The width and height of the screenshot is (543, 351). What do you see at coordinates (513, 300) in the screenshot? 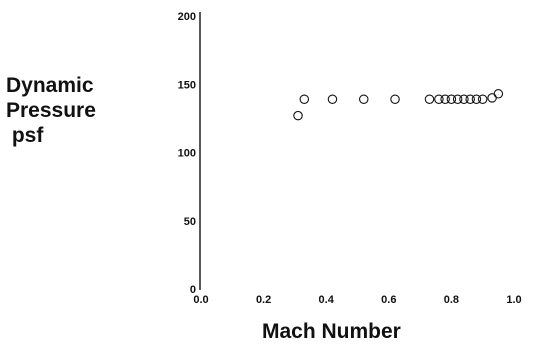
I see `x-tick-label: 1.0` at bounding box center [513, 300].